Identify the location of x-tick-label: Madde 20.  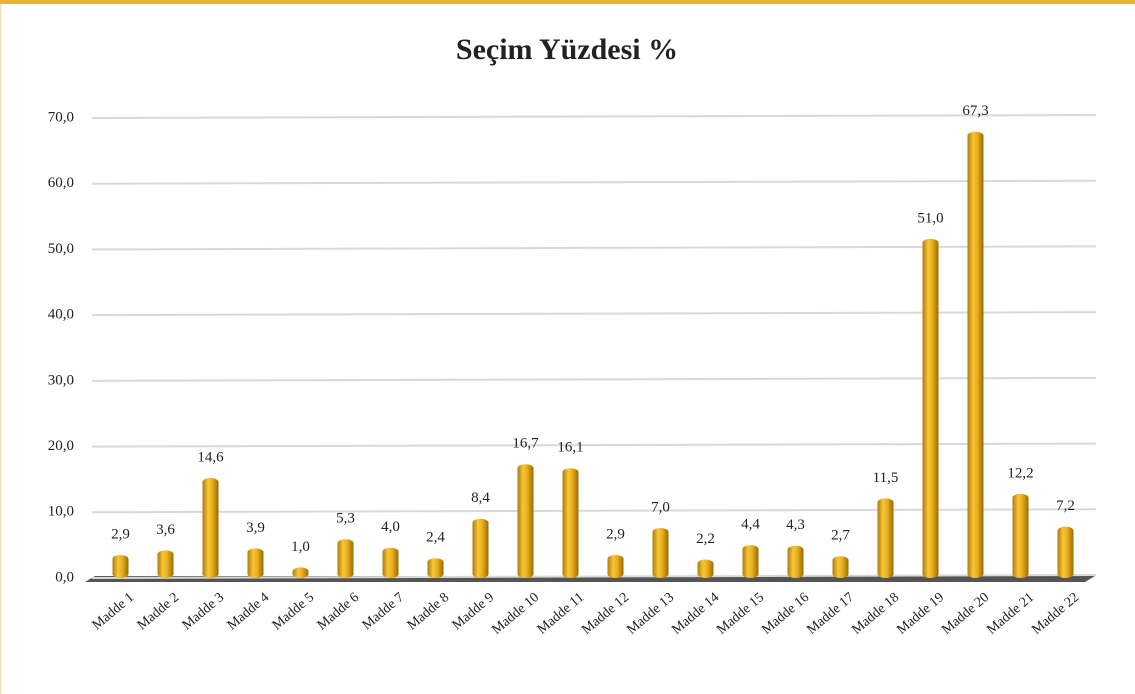
(965, 614).